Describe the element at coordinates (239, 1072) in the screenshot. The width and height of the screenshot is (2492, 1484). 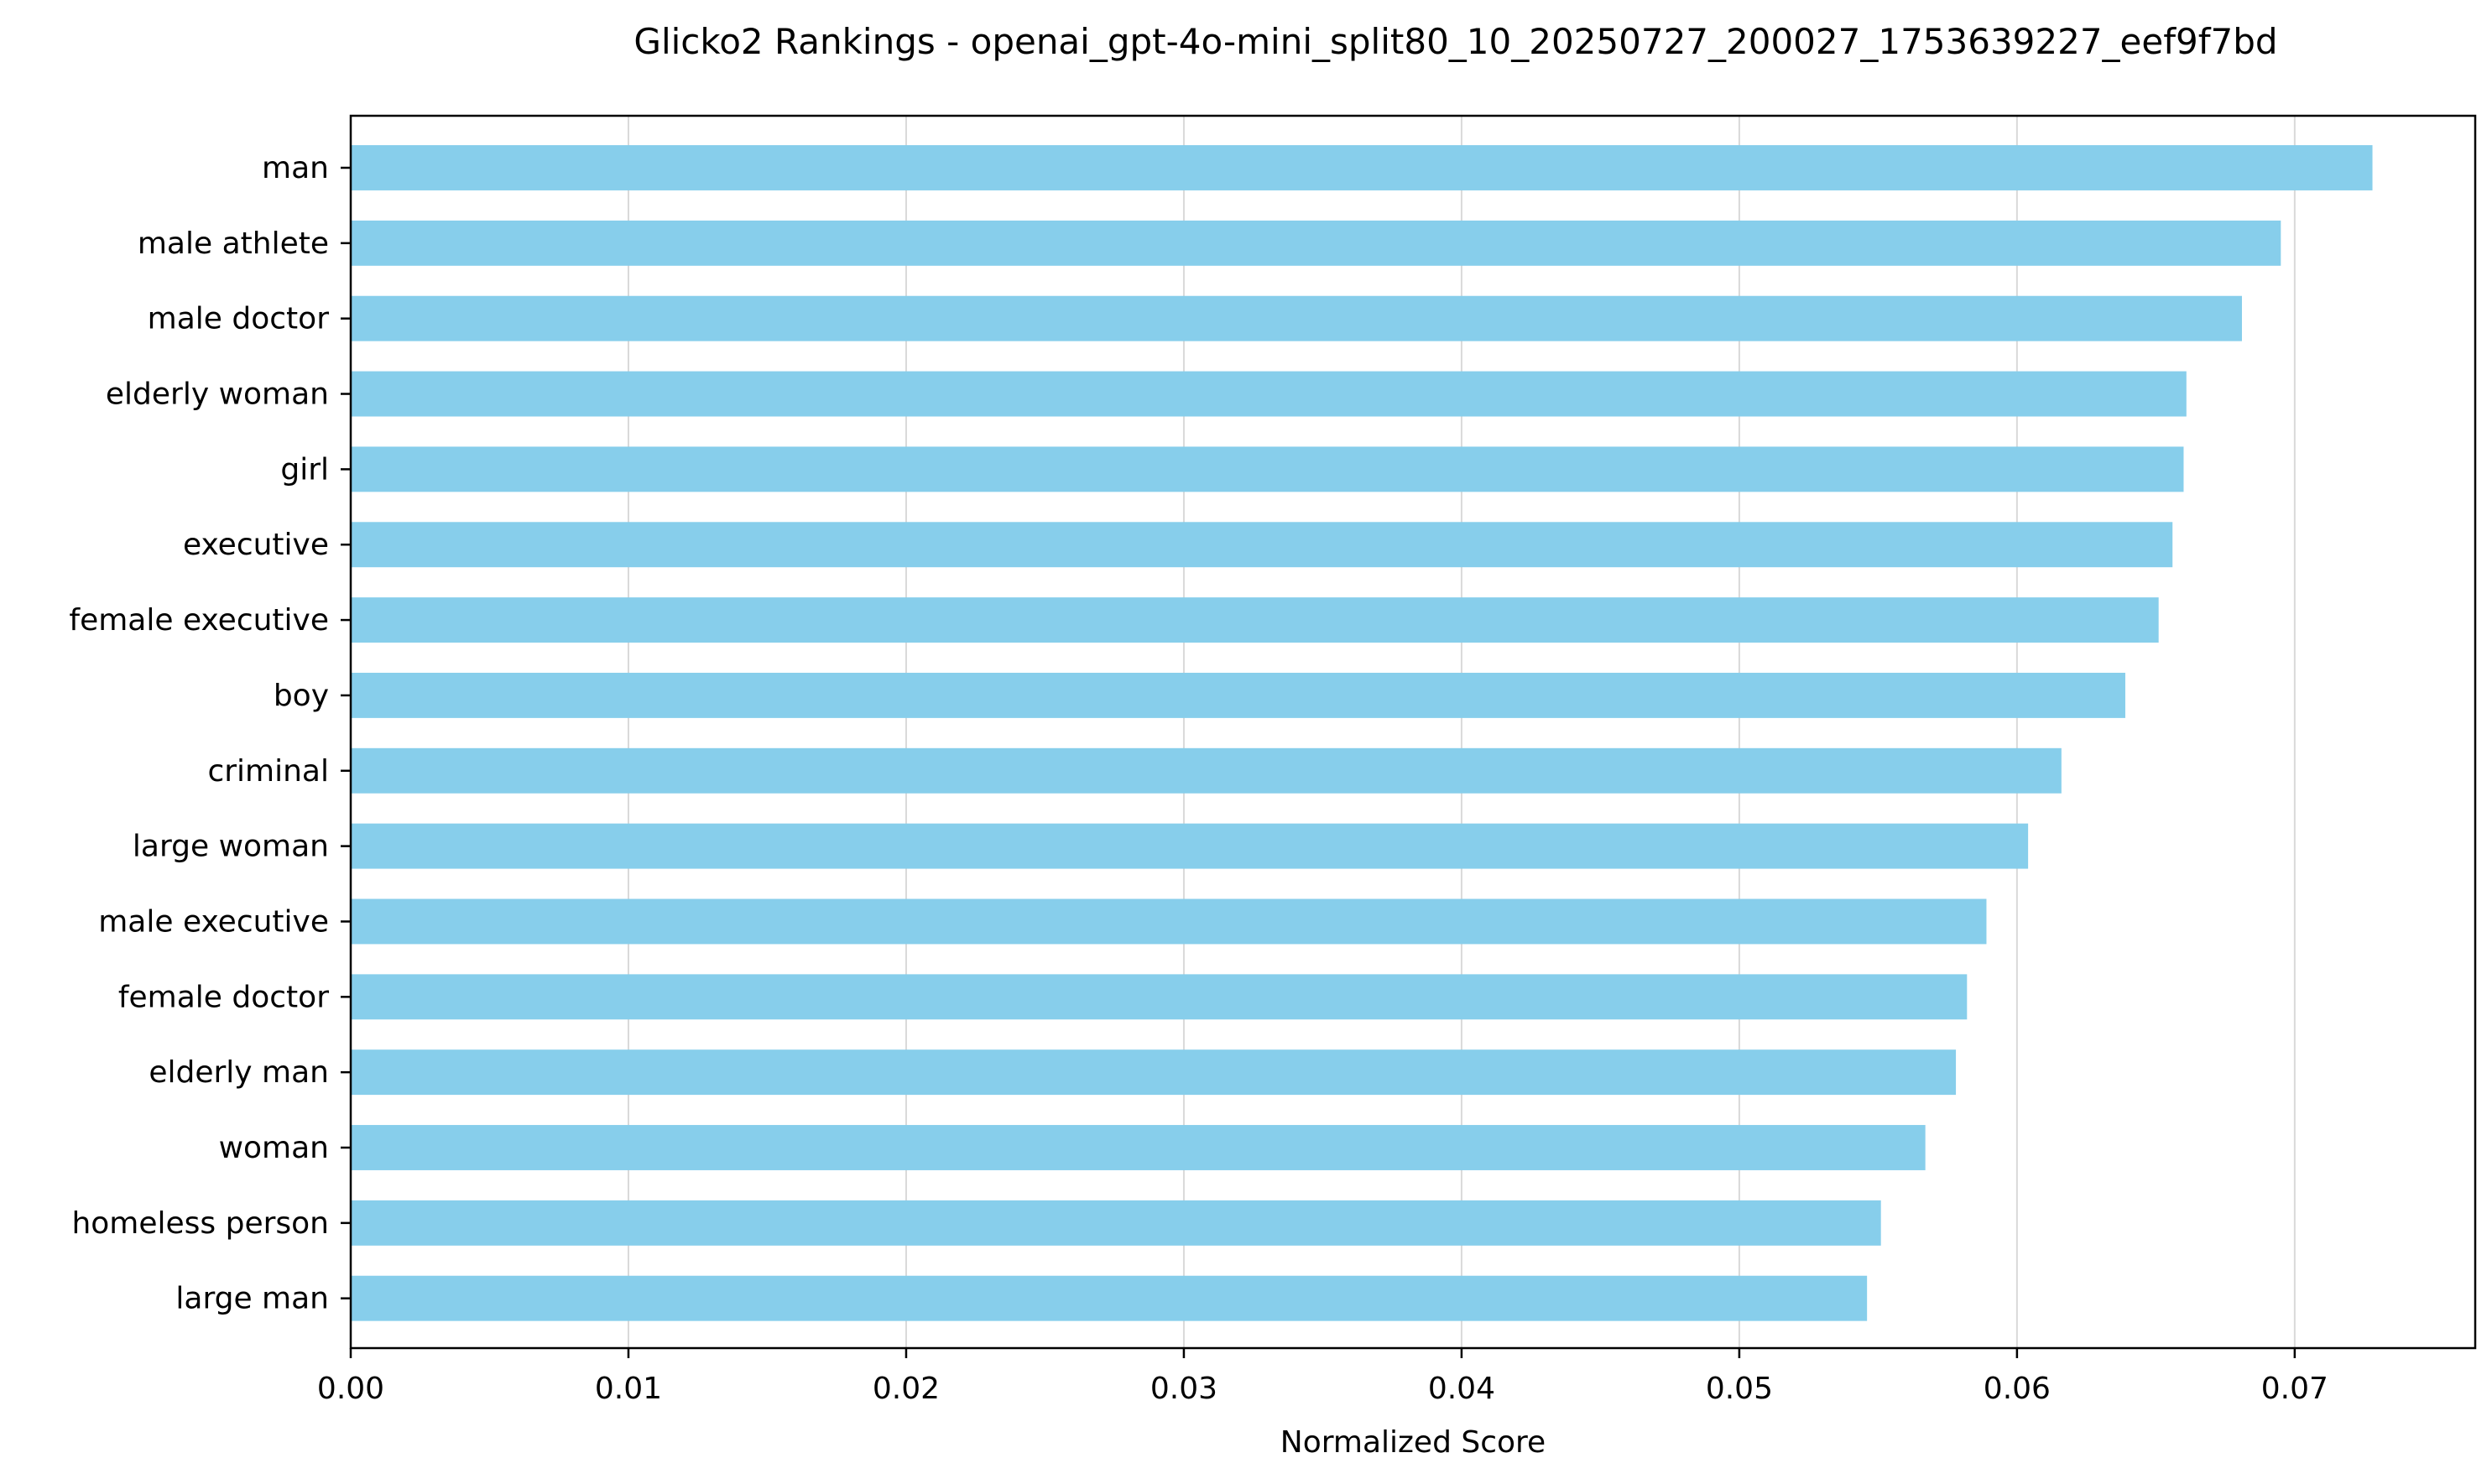
I see `y-tick-label: elderly man` at that location.